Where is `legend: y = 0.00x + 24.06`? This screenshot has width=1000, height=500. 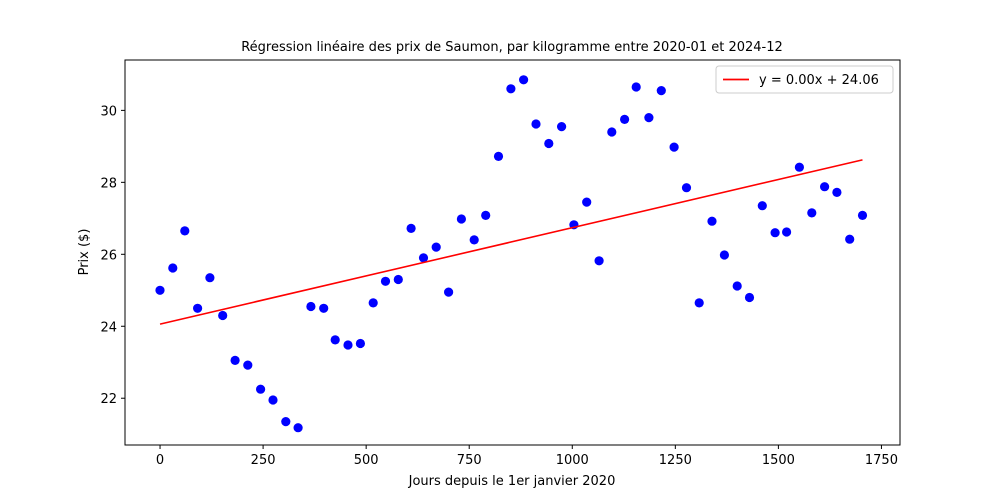
legend: y = 0.00x + 24.06 is located at coordinates (804, 79).